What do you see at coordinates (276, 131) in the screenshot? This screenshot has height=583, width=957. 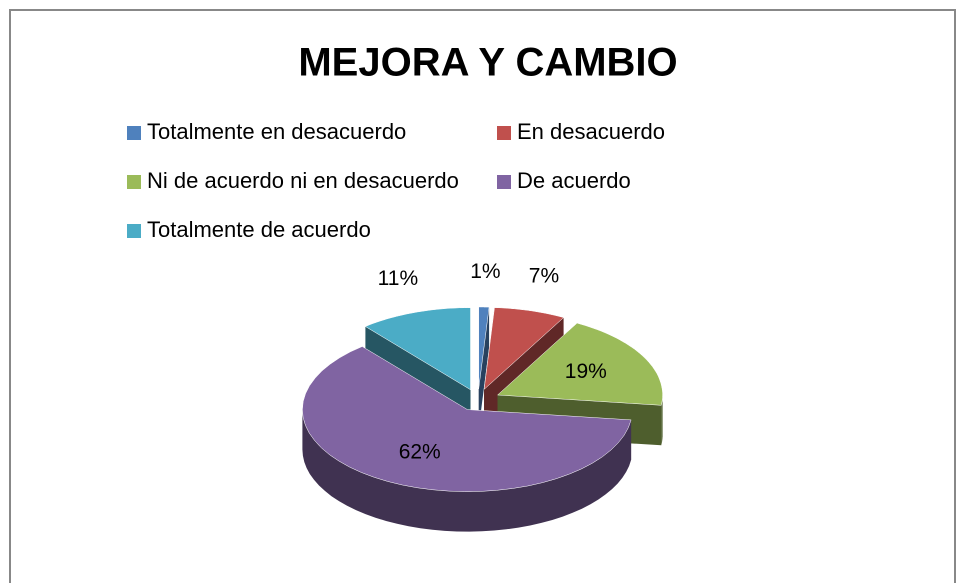 I see `legend-text: Totalmente en desacuerdo` at bounding box center [276, 131].